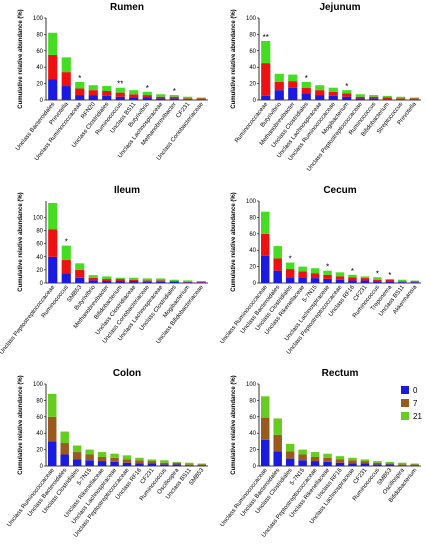 Image resolution: width=427 pixels, height=550 pixels. Describe the element at coordinates (415, 390) in the screenshot. I see `legend-label: 0` at that location.